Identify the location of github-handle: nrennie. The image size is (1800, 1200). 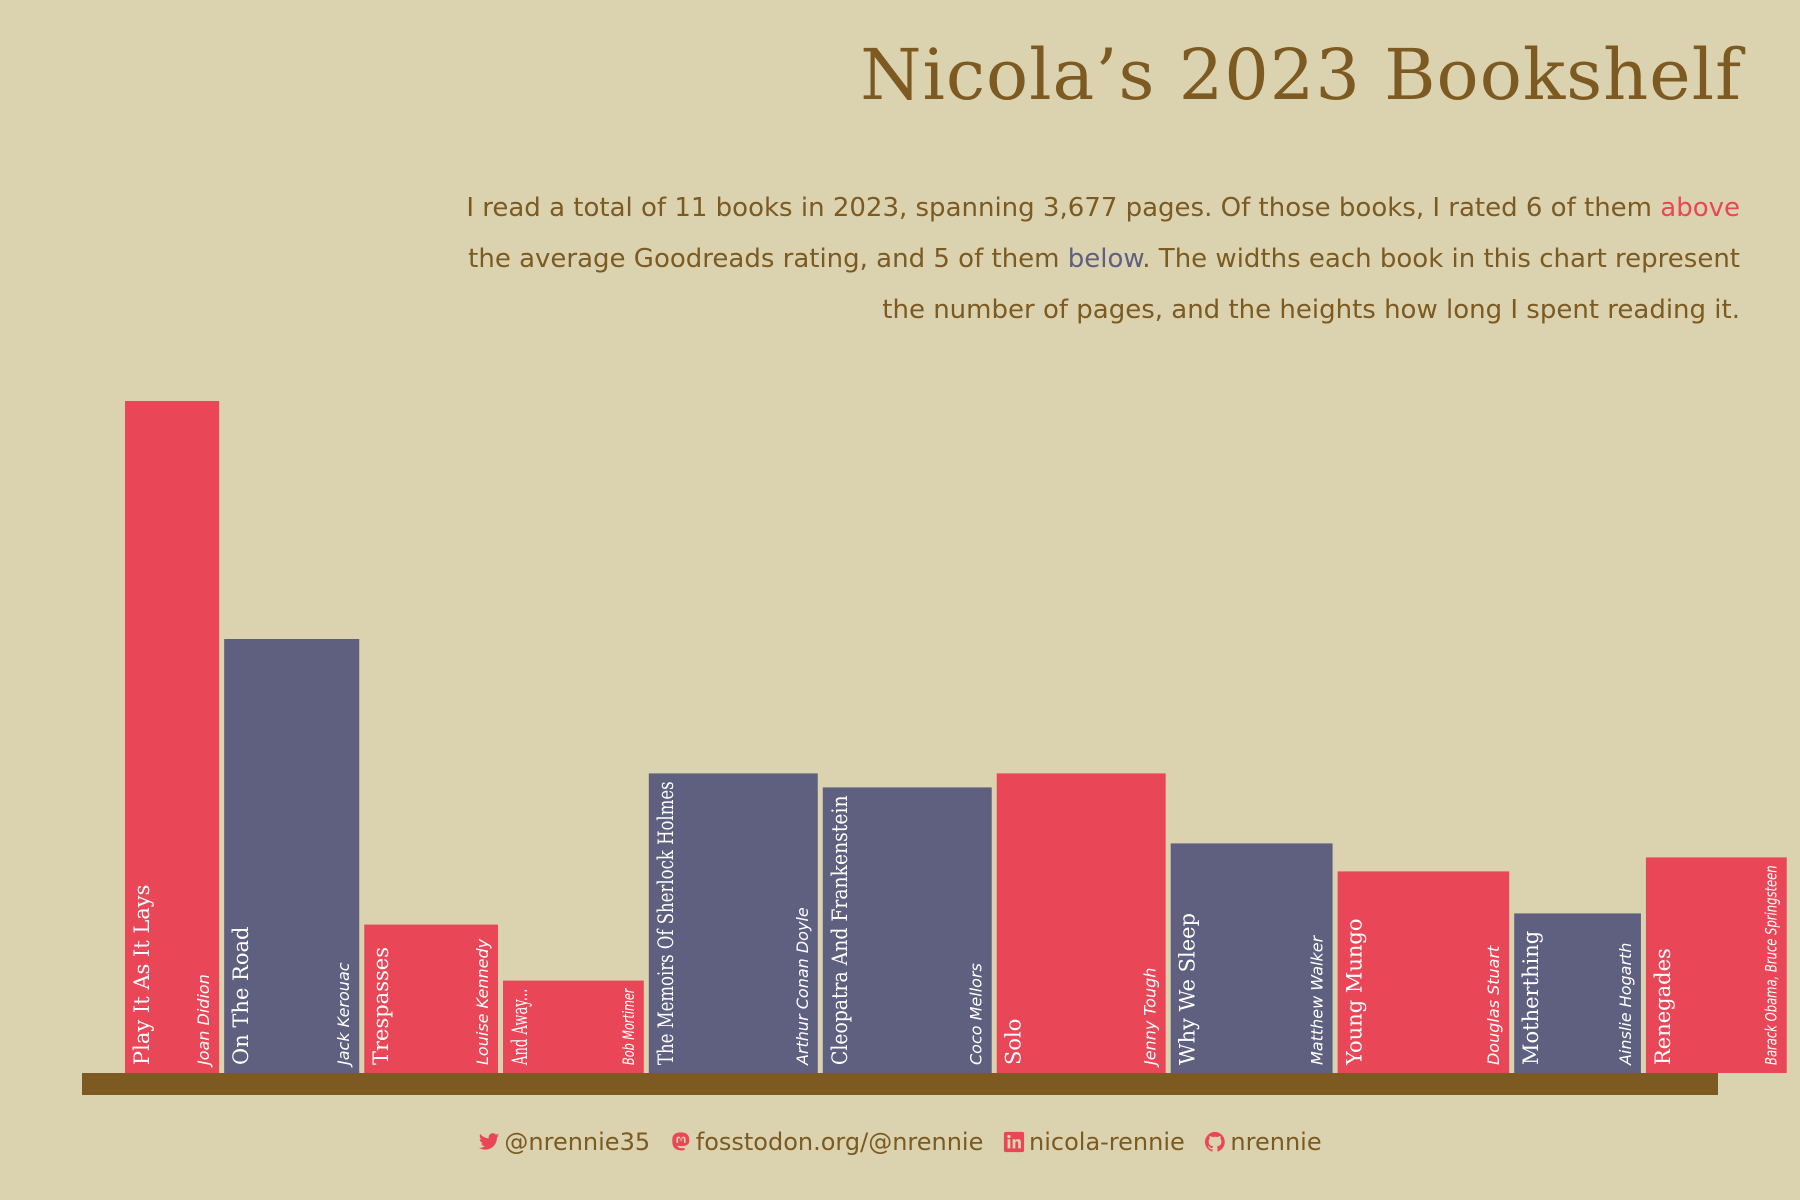
(1263, 1142).